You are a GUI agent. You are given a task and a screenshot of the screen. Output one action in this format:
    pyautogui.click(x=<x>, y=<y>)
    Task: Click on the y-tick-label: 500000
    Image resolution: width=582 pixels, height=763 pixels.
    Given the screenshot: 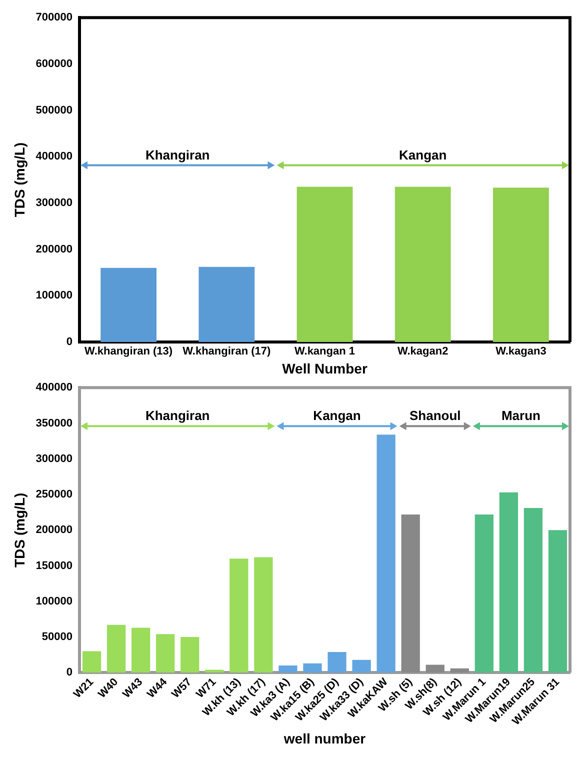 What is the action you would take?
    pyautogui.click(x=54, y=110)
    